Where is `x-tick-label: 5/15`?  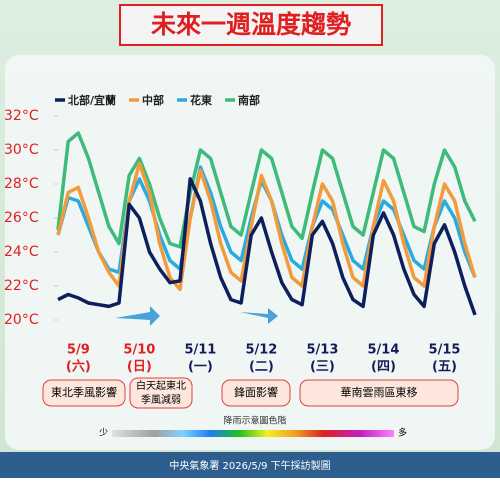 x-tick-label: 5/15 is located at coordinates (445, 350).